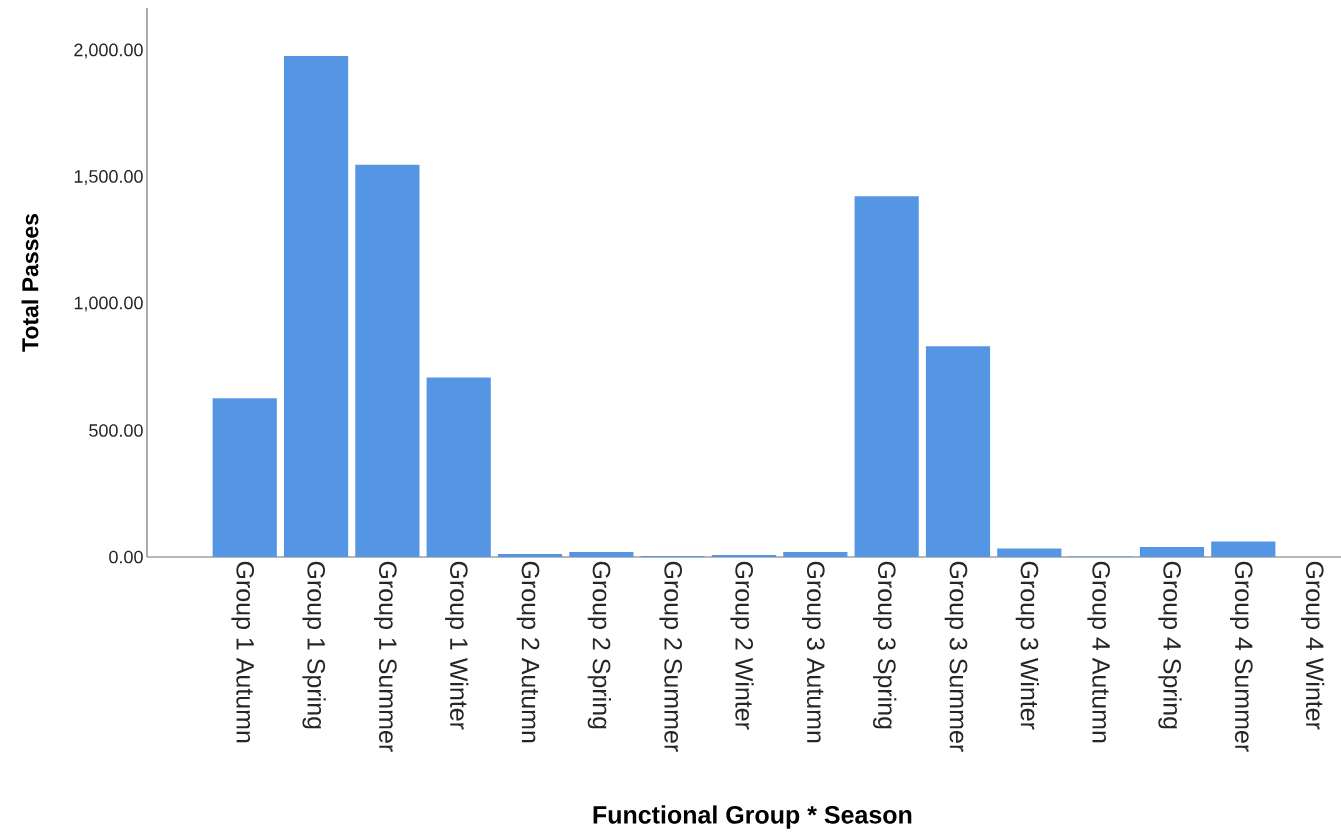 Image resolution: width=1341 pixels, height=834 pixels. Describe the element at coordinates (1312, 645) in the screenshot. I see `x-tick-label: Group 4 Winter` at that location.